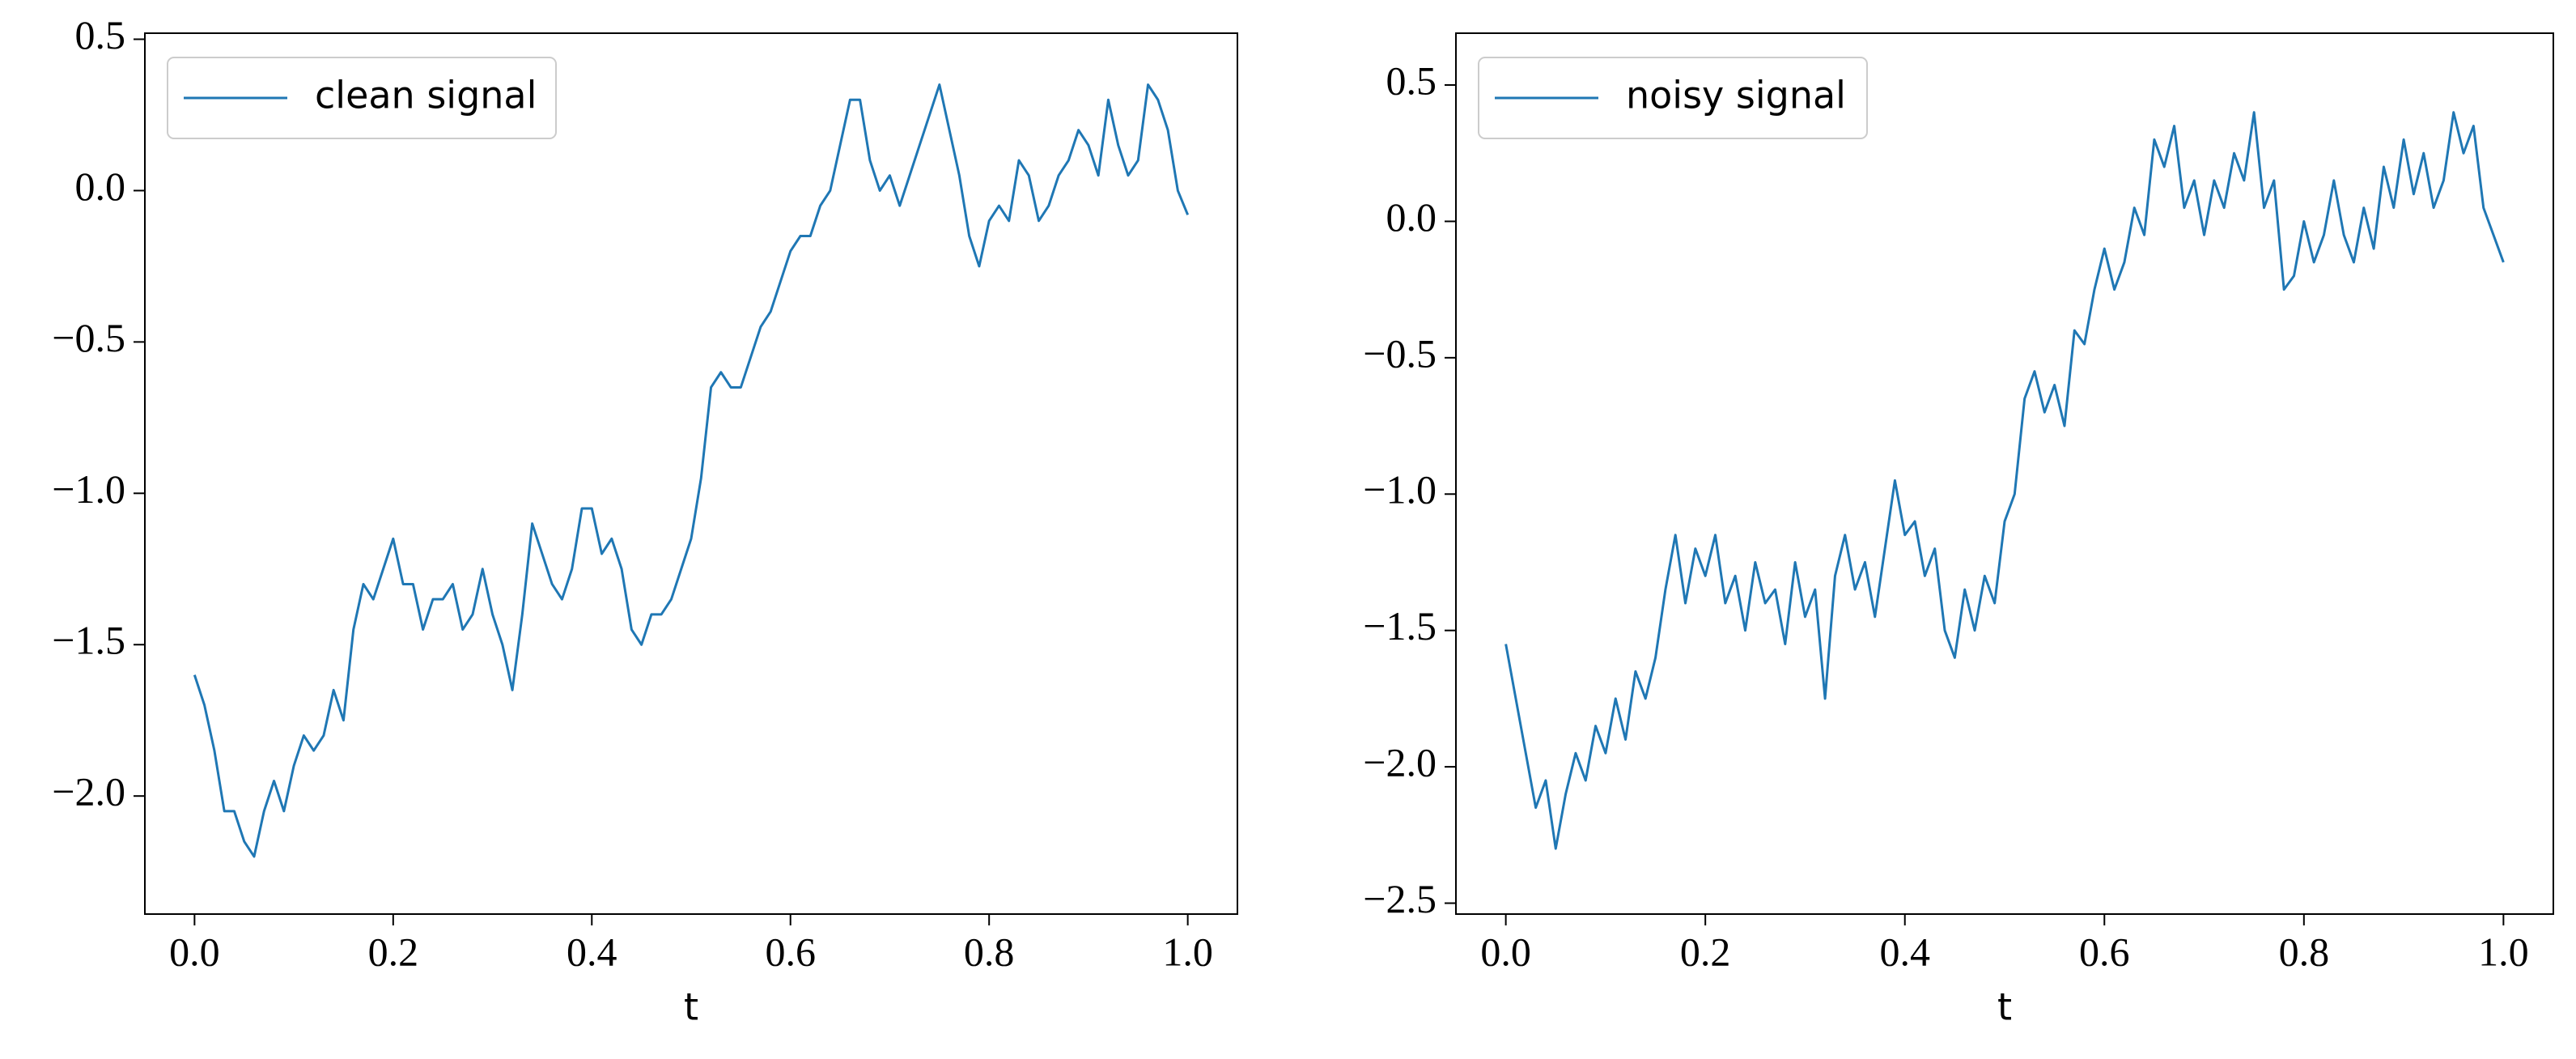 The image size is (2576, 1059). I want to click on y-tick-label: −2.5, so click(1400, 898).